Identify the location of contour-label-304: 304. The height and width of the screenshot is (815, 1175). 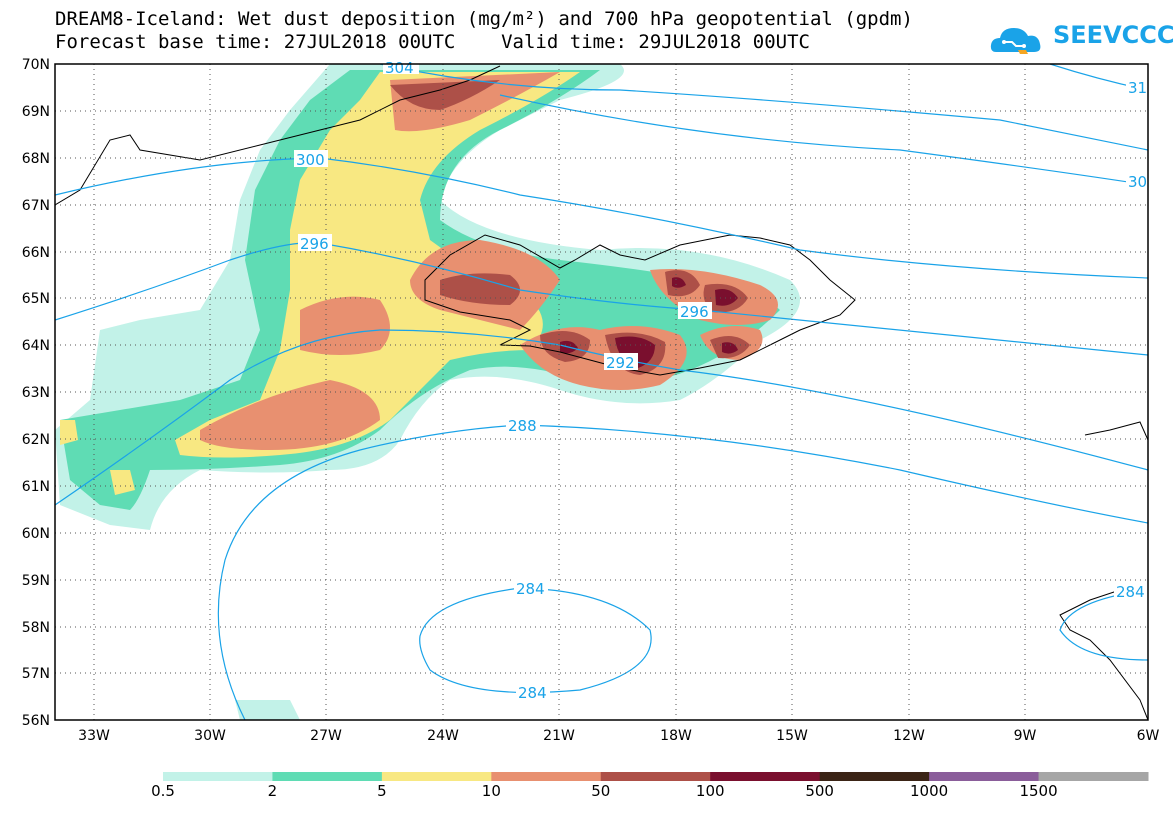
(399, 68).